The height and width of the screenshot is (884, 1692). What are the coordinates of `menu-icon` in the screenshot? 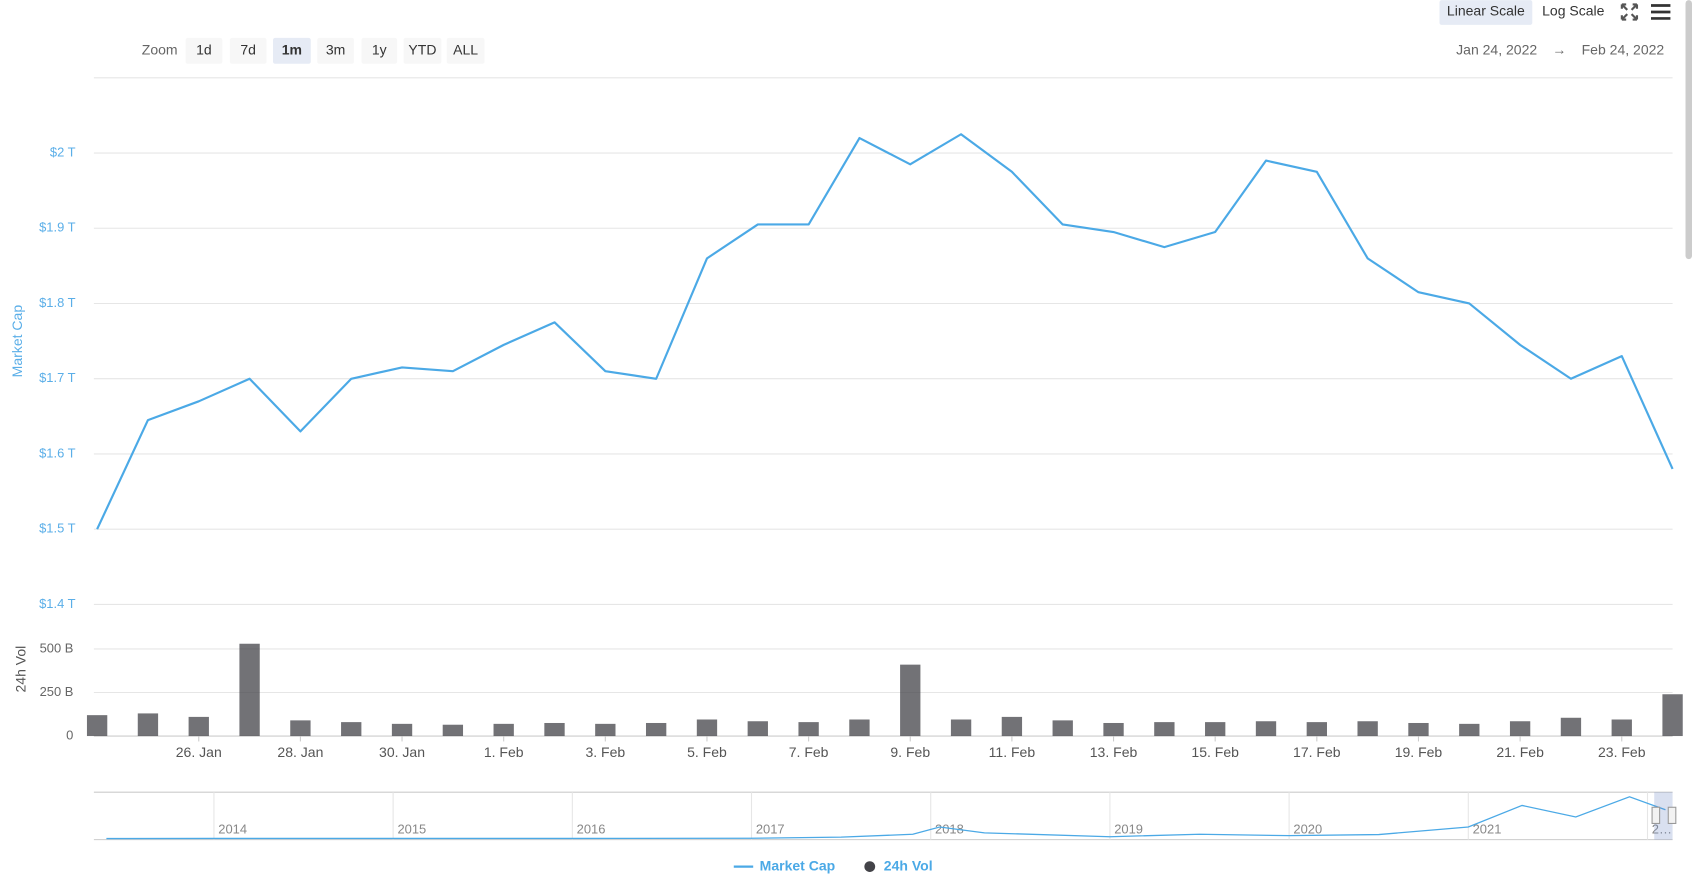 It's located at (1660, 12).